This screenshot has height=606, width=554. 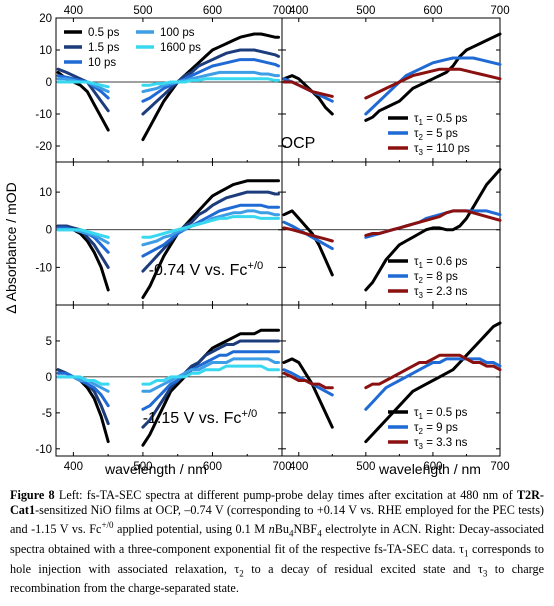 I want to click on caption-lead: Figure 8, so click(x=32, y=495).